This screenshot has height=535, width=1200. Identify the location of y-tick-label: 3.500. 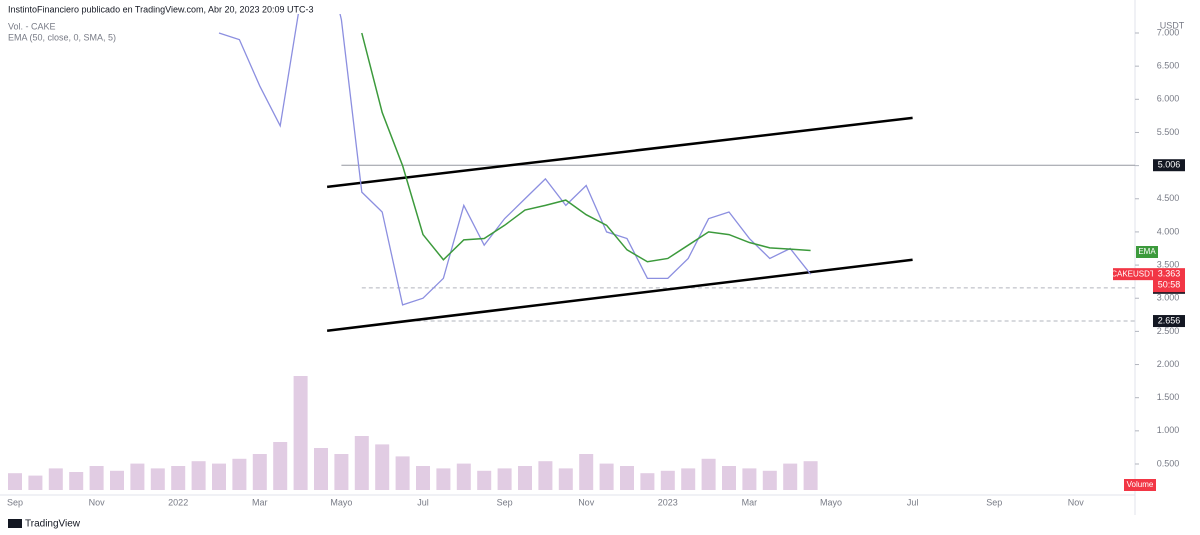
(1168, 264).